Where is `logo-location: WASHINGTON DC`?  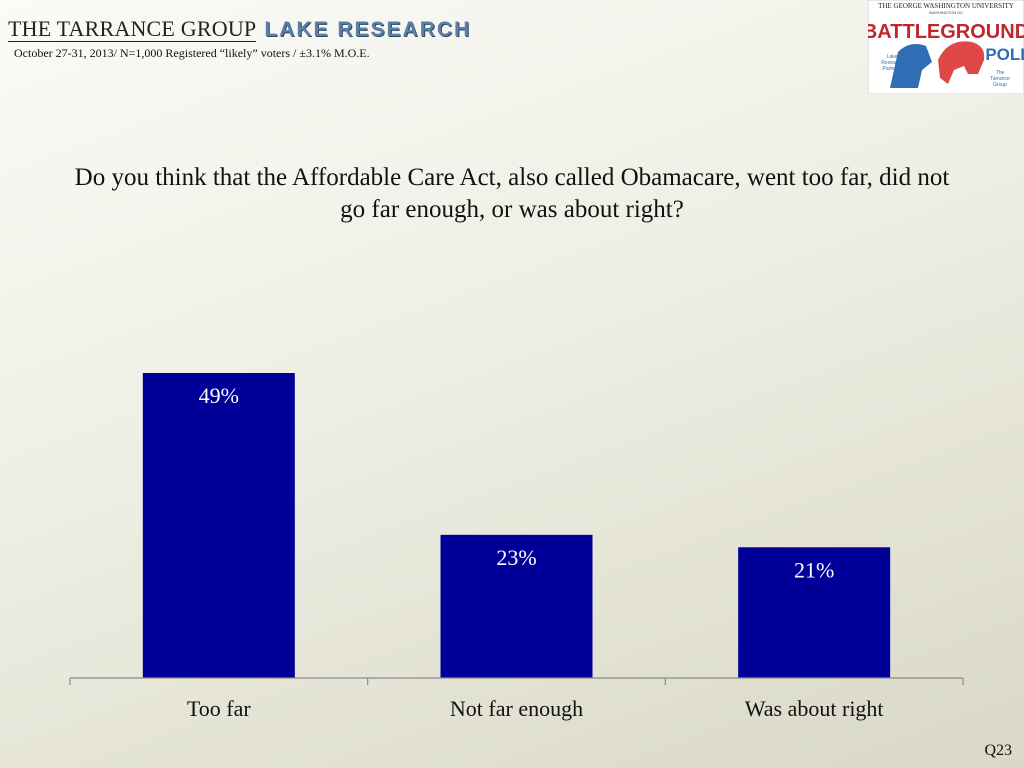 logo-location: WASHINGTON DC is located at coordinates (946, 12).